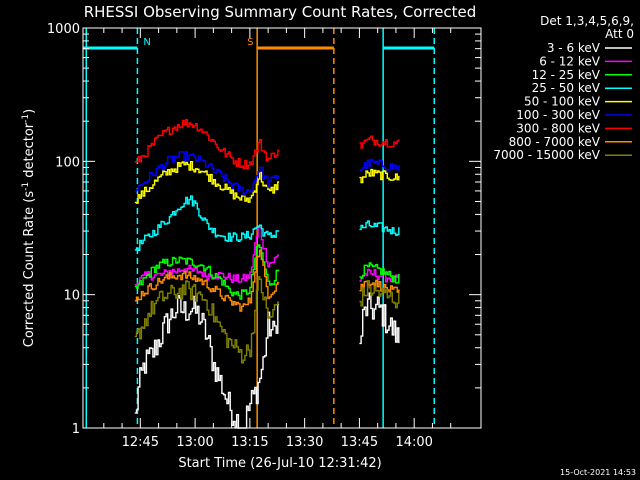  Describe the element at coordinates (26, 118) in the screenshot. I see `y-axis-label-sup2: -1` at that location.